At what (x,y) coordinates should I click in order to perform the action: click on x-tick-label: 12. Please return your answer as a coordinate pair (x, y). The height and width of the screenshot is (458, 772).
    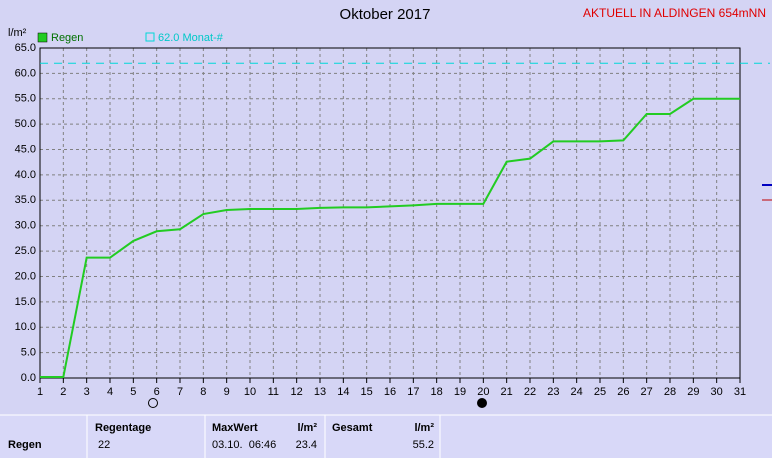
    Looking at the image, I should click on (297, 392).